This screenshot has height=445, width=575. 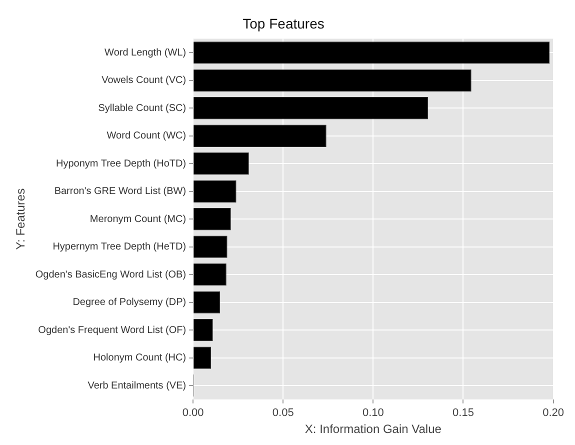 I want to click on y-tick-label: Syllable Count (SC), so click(x=142, y=108).